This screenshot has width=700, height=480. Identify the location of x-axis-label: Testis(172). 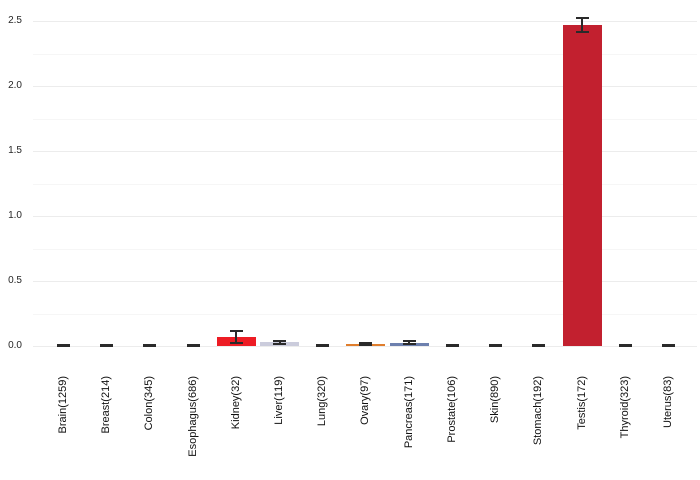
(581, 403).